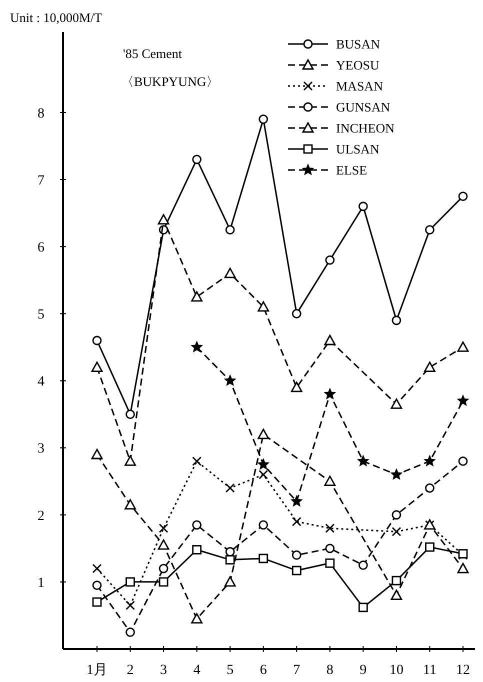 The image size is (483, 682). I want to click on y-tick-label: 1, so click(41, 583).